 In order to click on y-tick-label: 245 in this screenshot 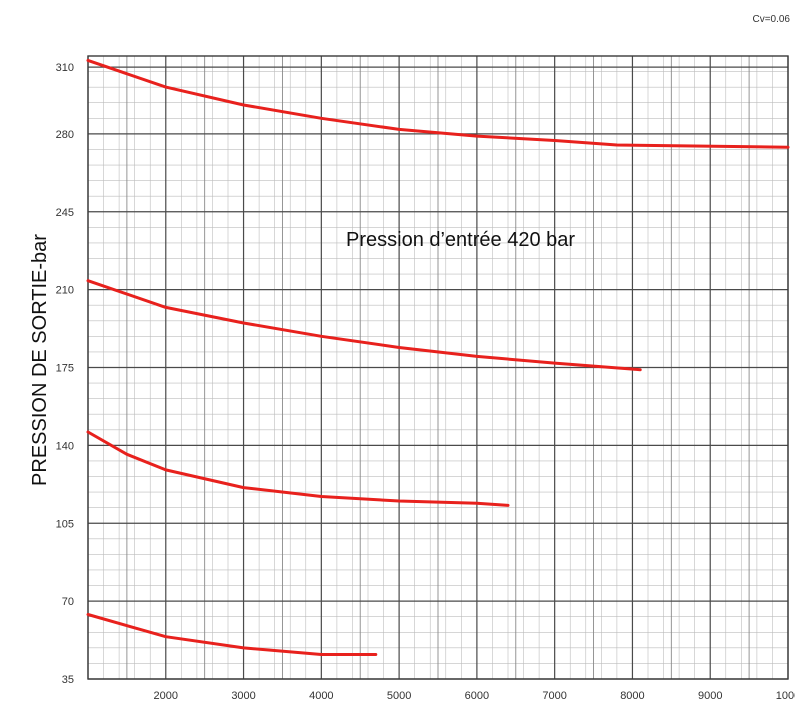, I will do `click(65, 213)`.